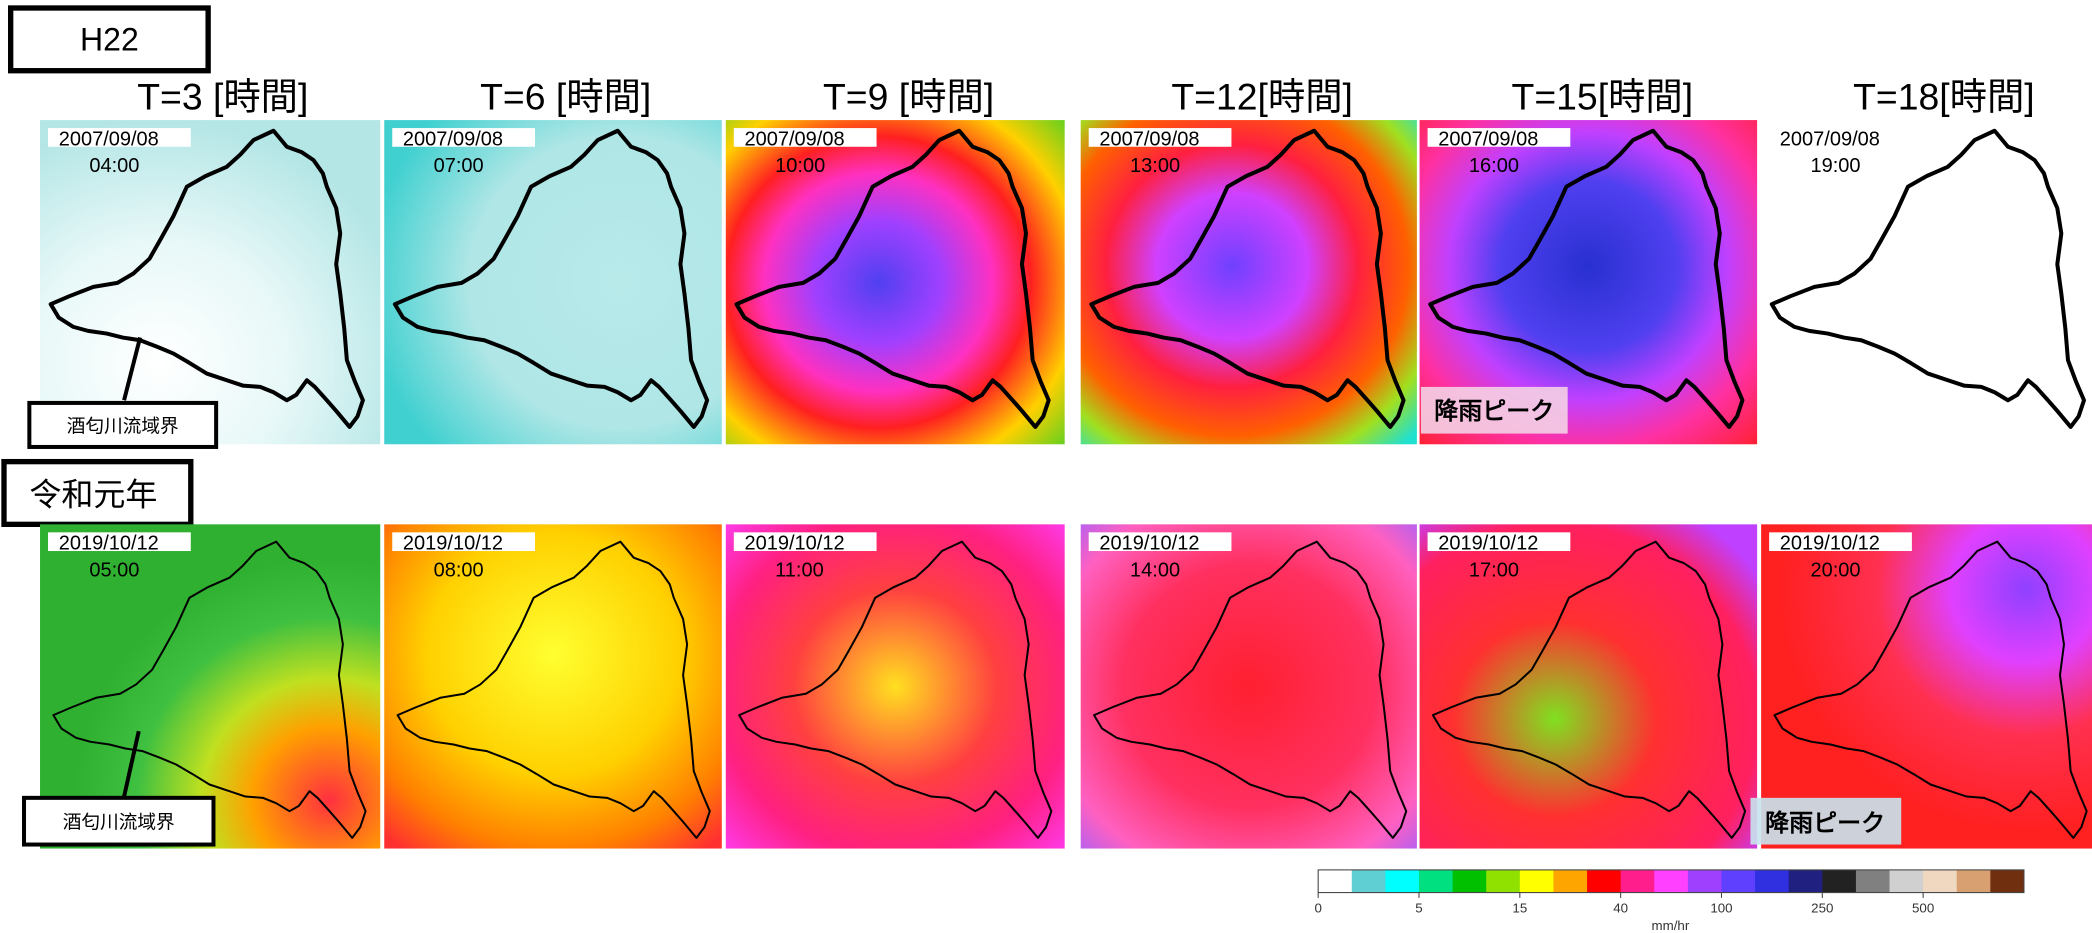  What do you see at coordinates (1248, 282) in the screenshot?
I see `map-panel: 2007/09/08 13:00` at bounding box center [1248, 282].